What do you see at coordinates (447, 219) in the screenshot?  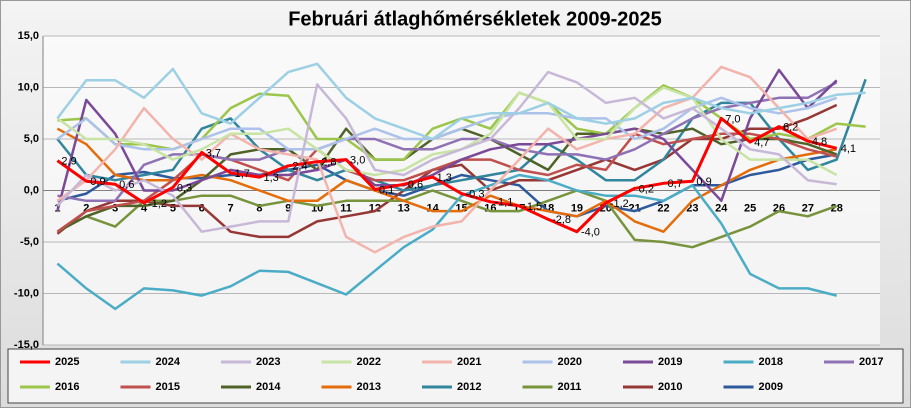 I see `series-line` at bounding box center [447, 219].